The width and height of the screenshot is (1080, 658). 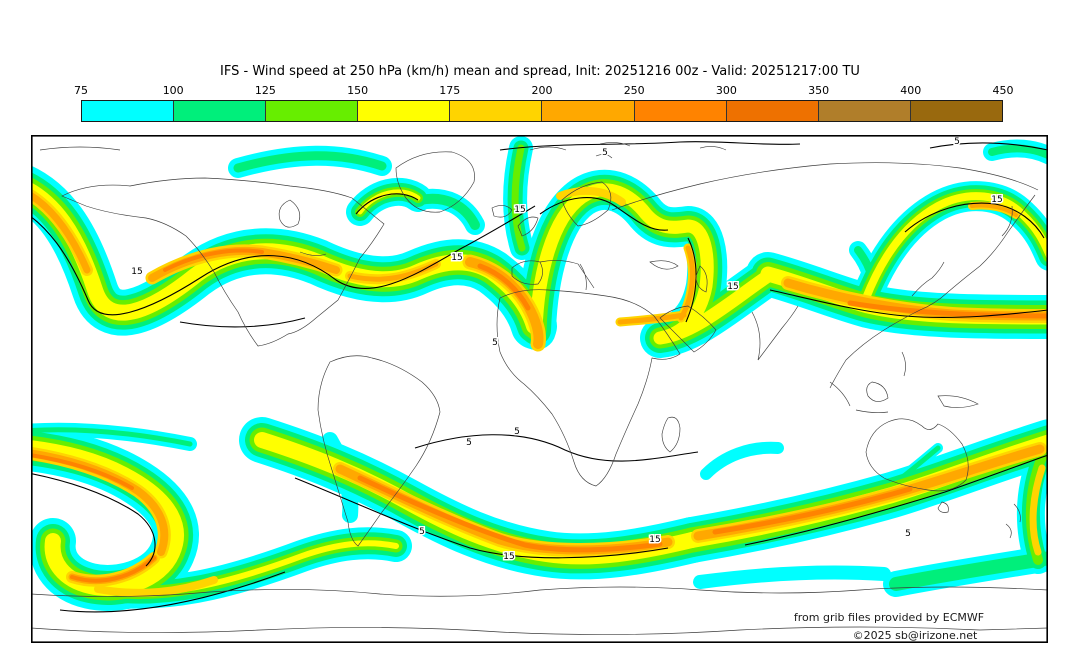 What do you see at coordinates (265, 90) in the screenshot?
I see `colorbar-tick: 125` at bounding box center [265, 90].